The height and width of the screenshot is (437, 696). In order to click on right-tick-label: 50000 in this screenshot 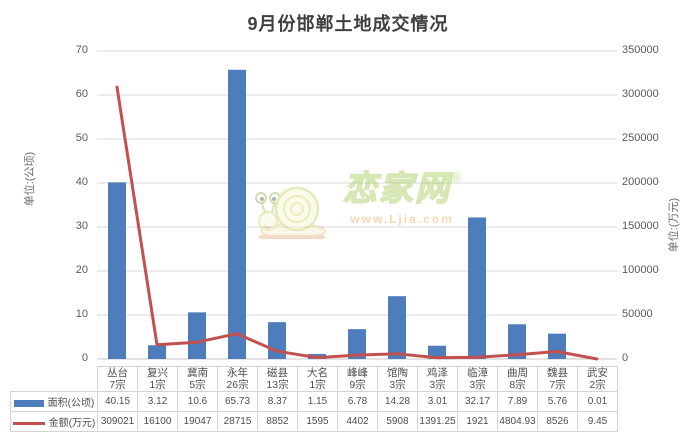, I will do `click(637, 314)`.